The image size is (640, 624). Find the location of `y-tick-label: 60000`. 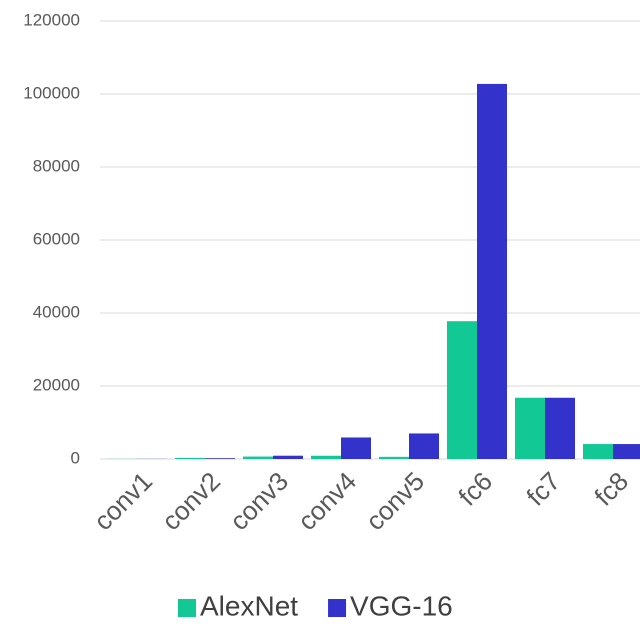

y-tick-label: 60000 is located at coordinates (56, 238).